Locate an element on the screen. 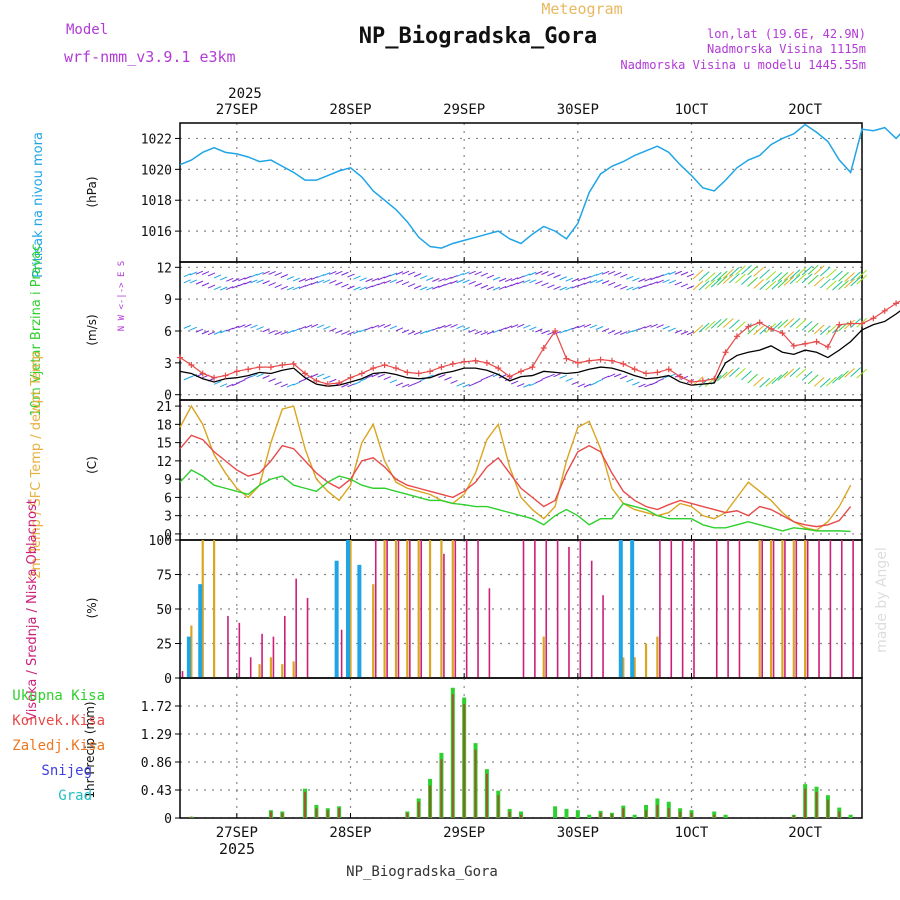  wind-speed-line is located at coordinates (539, 348).